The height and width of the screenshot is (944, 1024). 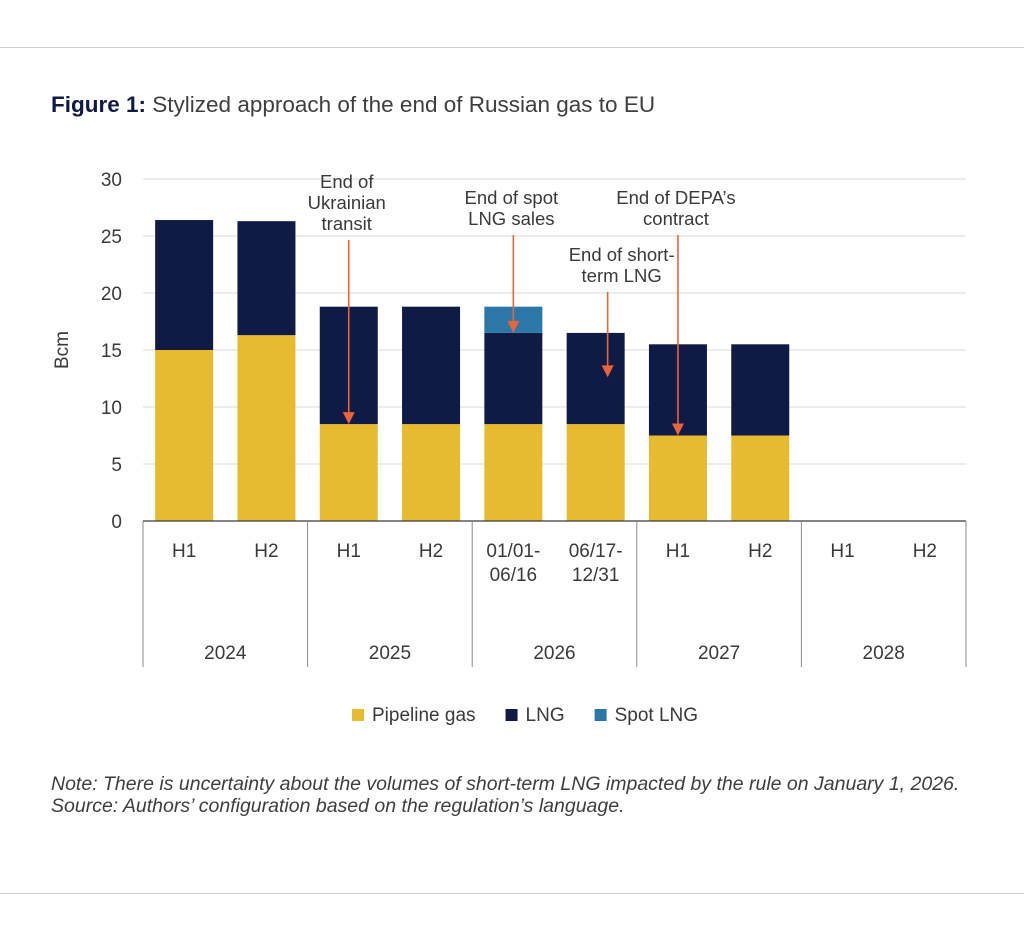 What do you see at coordinates (347, 202) in the screenshot?
I see `annotation-ukrainian: End of Ukrainian transit` at bounding box center [347, 202].